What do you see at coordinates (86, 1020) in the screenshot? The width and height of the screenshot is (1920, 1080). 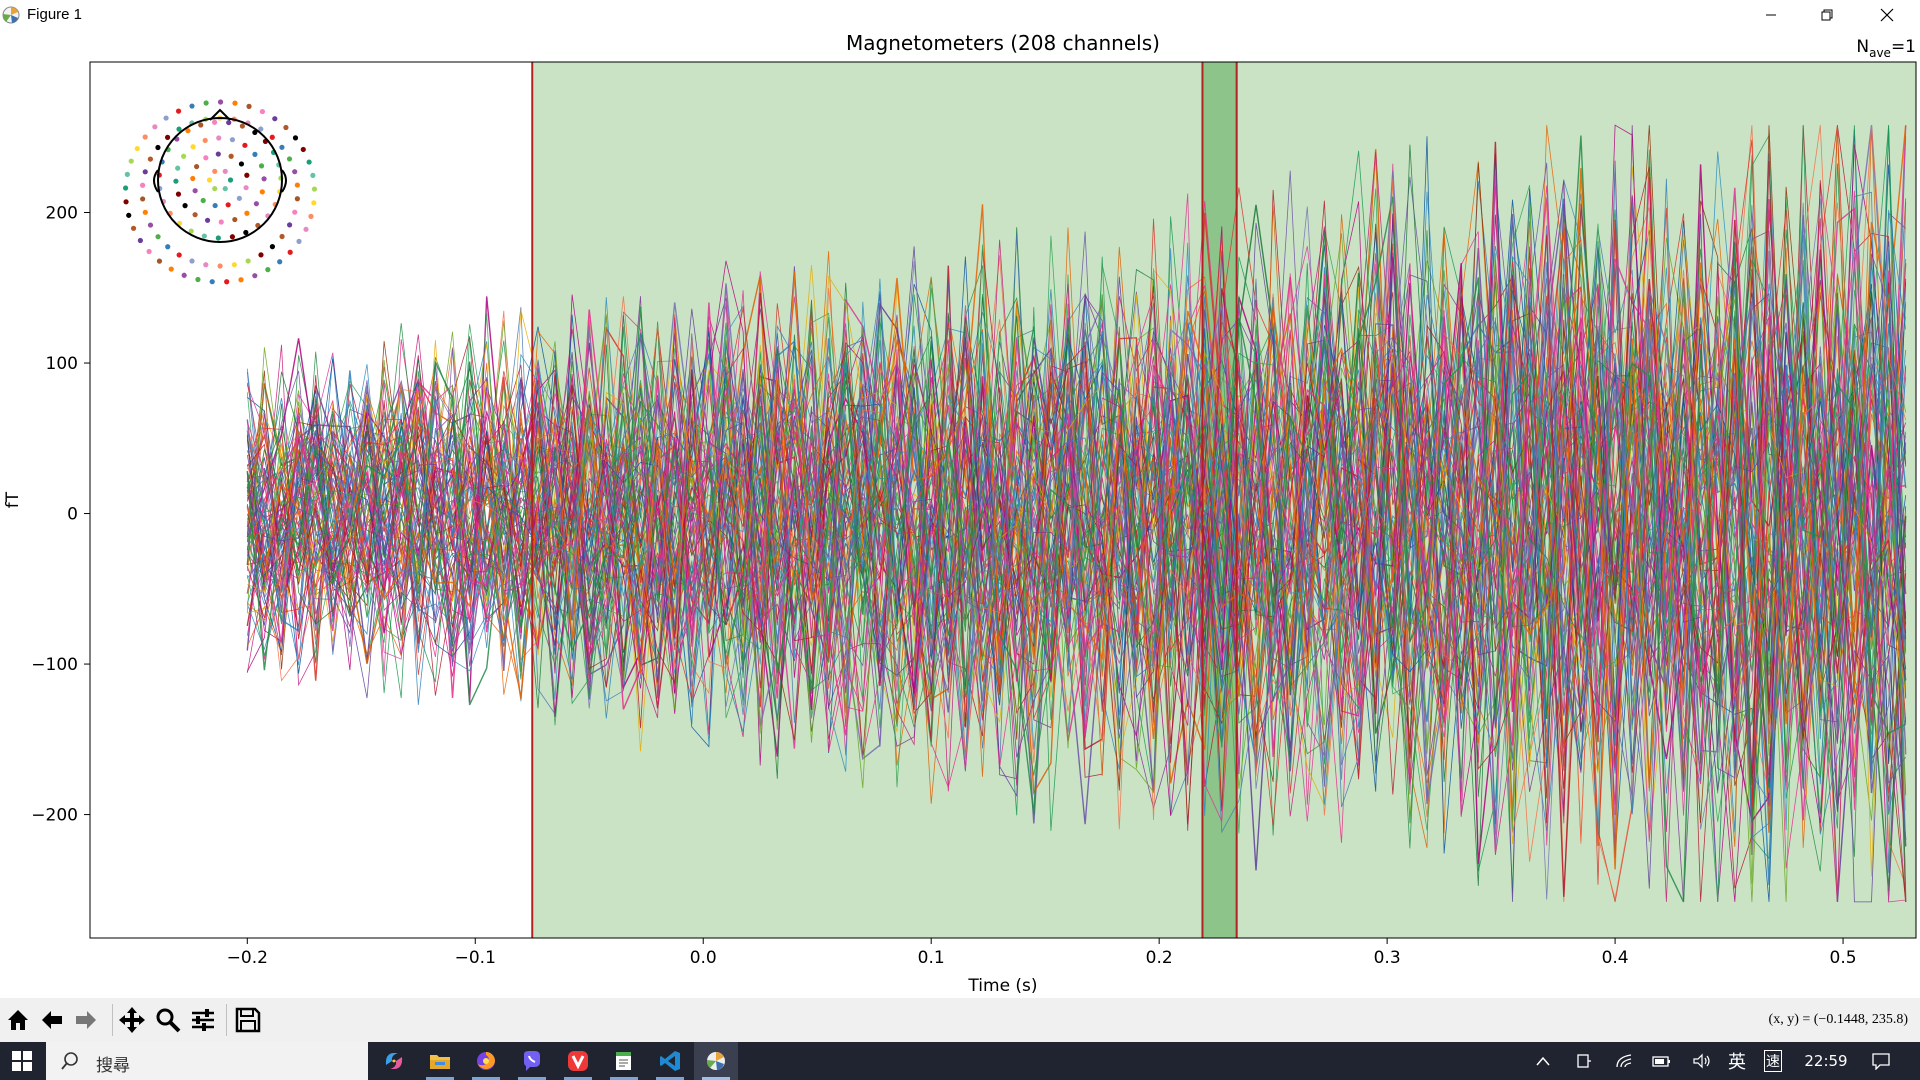 I see `forward-button` at bounding box center [86, 1020].